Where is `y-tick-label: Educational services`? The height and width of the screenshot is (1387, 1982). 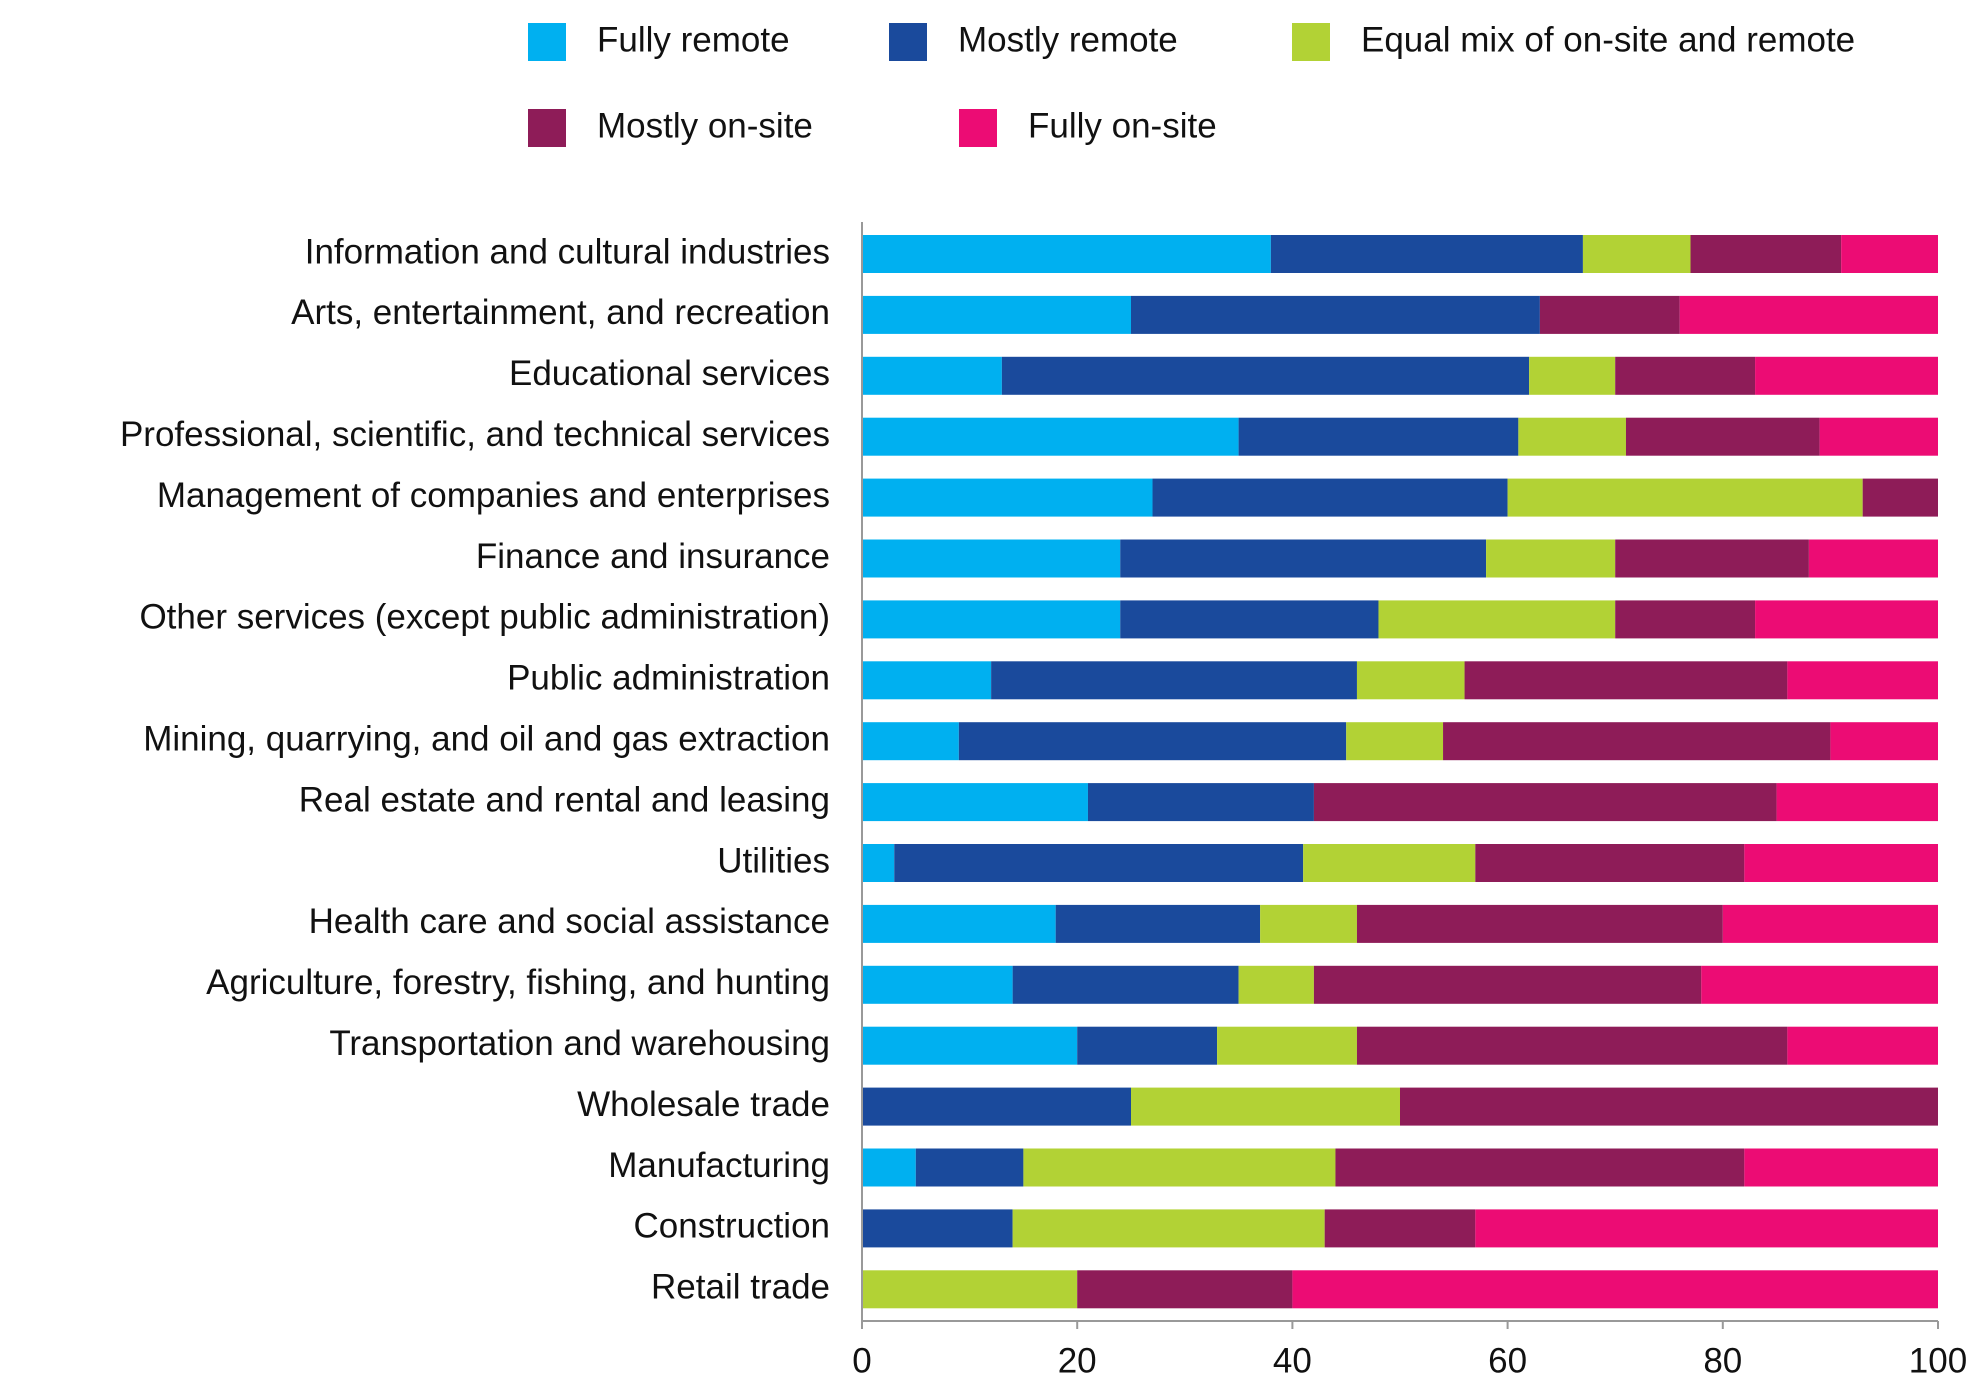 y-tick-label: Educational services is located at coordinates (669, 373).